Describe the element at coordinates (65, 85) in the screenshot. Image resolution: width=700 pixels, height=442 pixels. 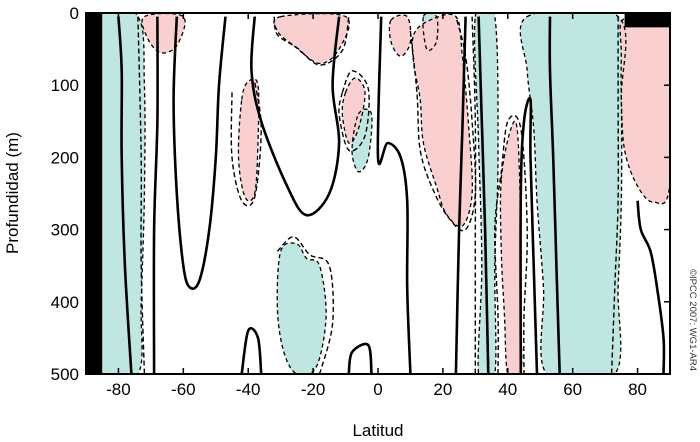
I see `y-tick-label-100: 100` at that location.